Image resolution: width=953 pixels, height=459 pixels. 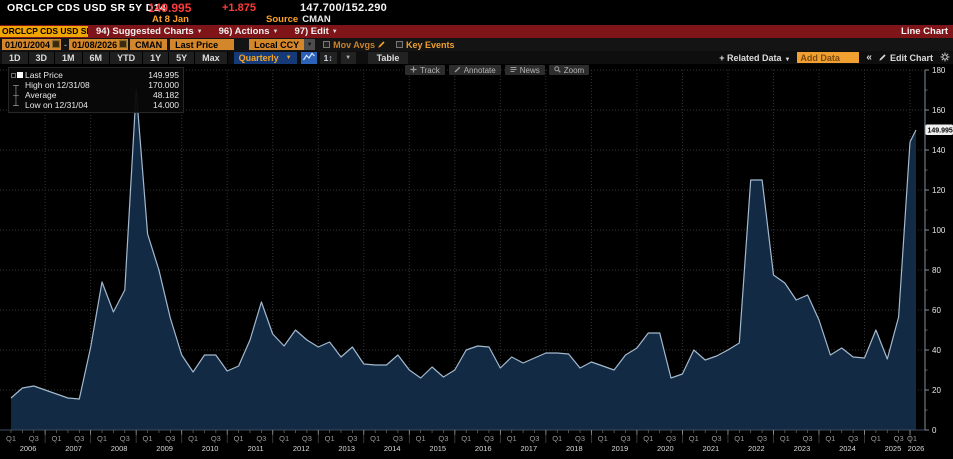 I want to click on add-data-input: Add Data, so click(x=828, y=57).